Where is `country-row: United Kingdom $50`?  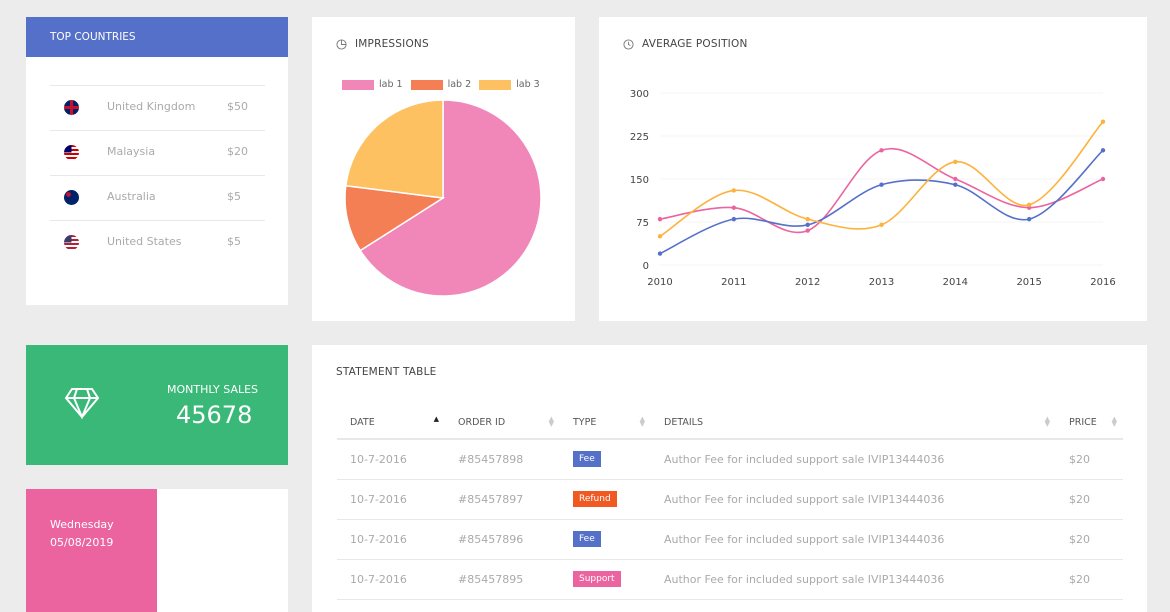 country-row: United Kingdom $50 is located at coordinates (157, 107).